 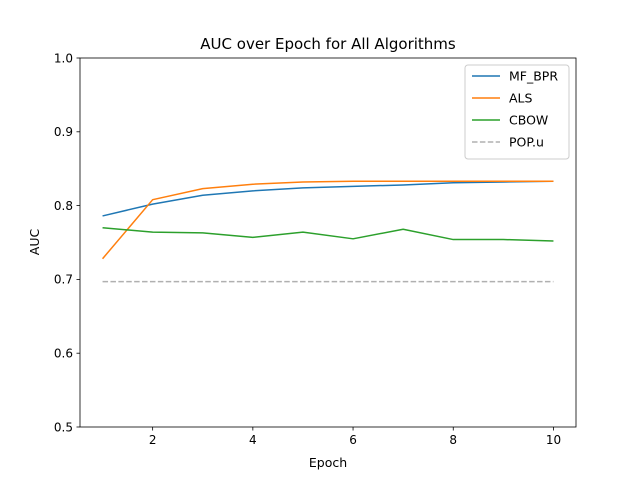 What do you see at coordinates (521, 98) in the screenshot?
I see `legend-label-1: ALS` at bounding box center [521, 98].